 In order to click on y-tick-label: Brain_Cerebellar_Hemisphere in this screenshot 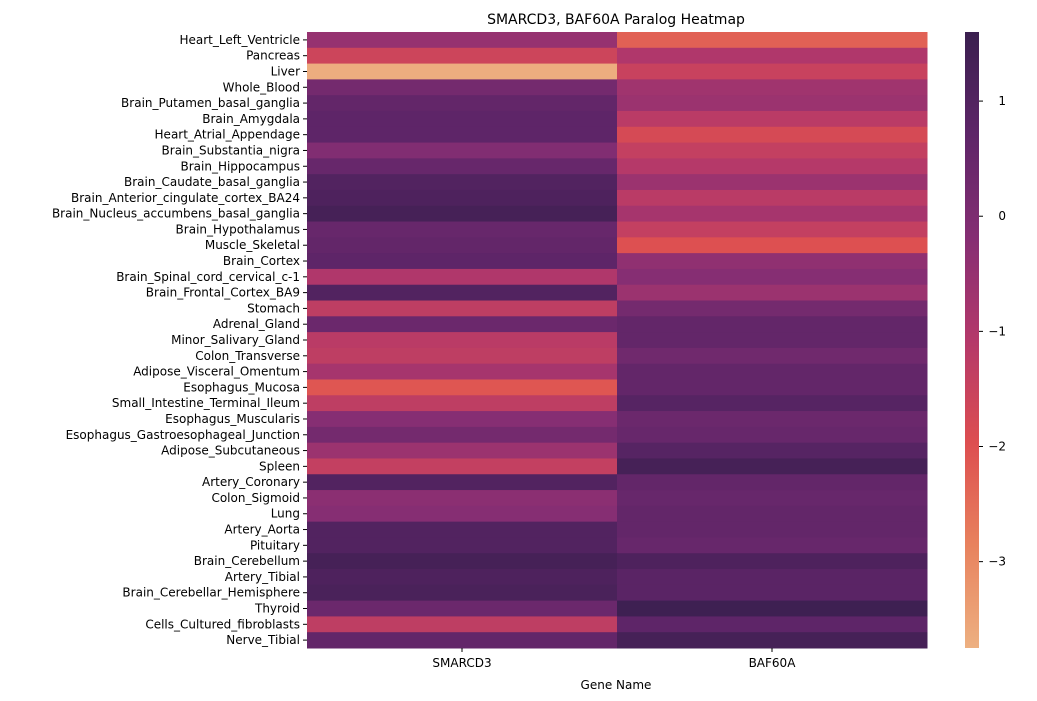, I will do `click(211, 593)`.